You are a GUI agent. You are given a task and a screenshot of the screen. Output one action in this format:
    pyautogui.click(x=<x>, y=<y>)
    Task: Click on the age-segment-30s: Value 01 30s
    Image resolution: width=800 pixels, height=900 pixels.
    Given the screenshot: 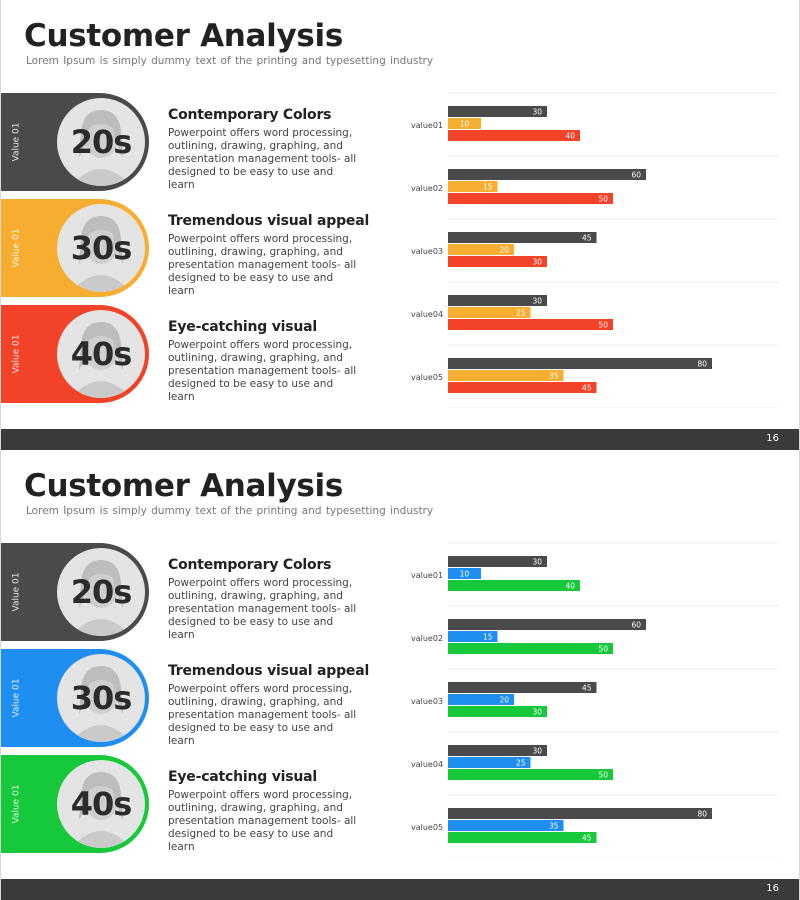 What is the action you would take?
    pyautogui.click(x=75, y=698)
    